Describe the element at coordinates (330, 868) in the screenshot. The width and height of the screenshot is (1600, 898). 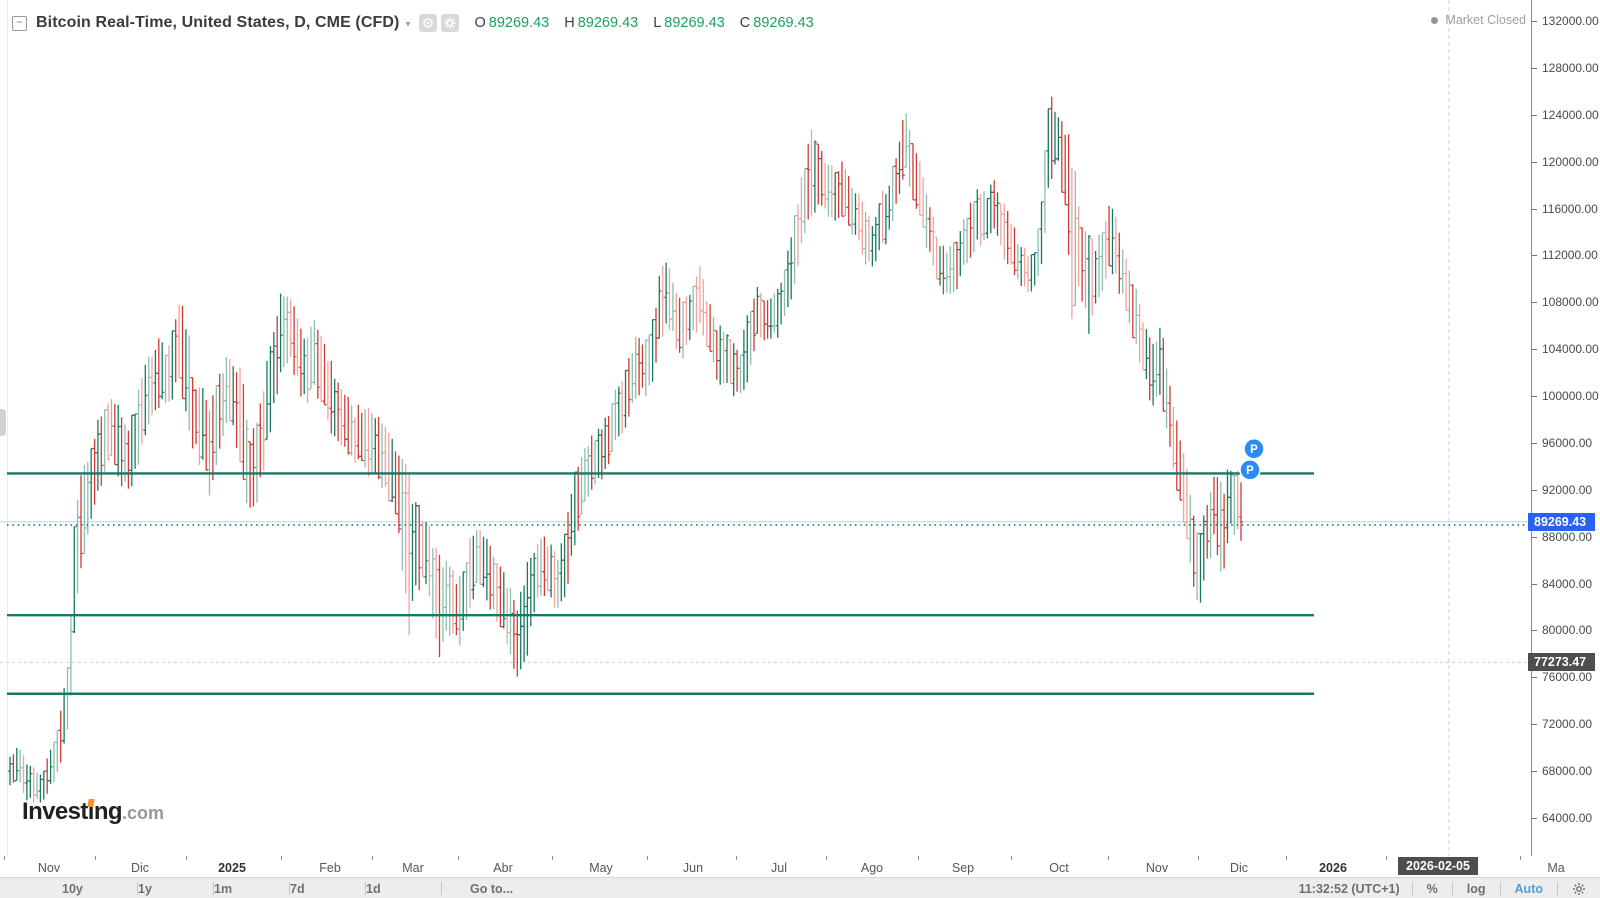
I see `time-tick-label: Feb` at that location.